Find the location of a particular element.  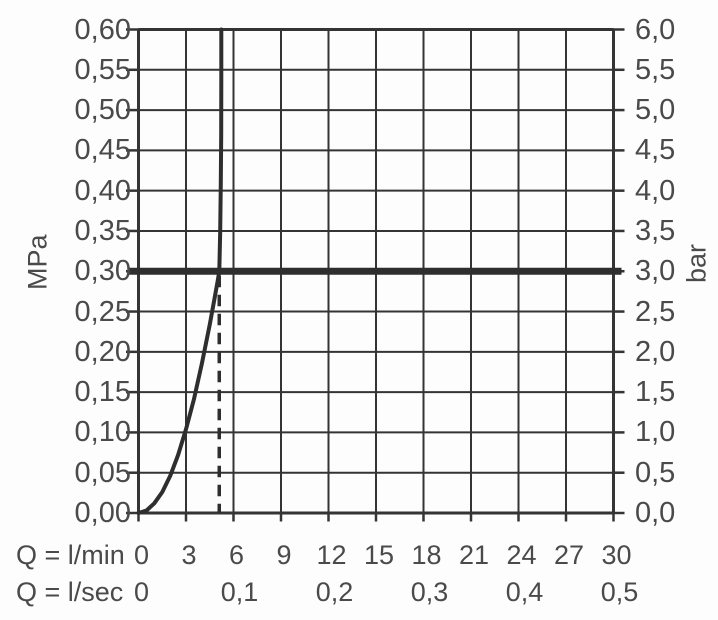

x-lmin-tick-label: 18 is located at coordinates (426, 555).